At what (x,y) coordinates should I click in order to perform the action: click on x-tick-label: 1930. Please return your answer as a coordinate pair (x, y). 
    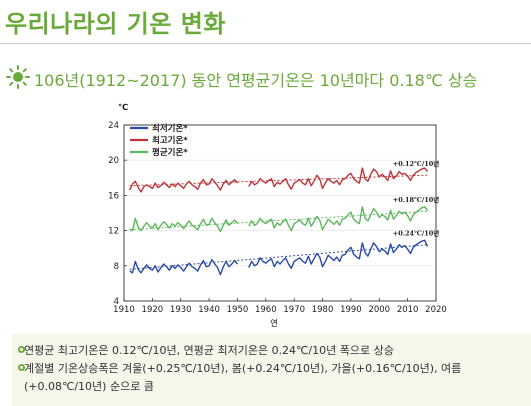
    Looking at the image, I should click on (181, 310).